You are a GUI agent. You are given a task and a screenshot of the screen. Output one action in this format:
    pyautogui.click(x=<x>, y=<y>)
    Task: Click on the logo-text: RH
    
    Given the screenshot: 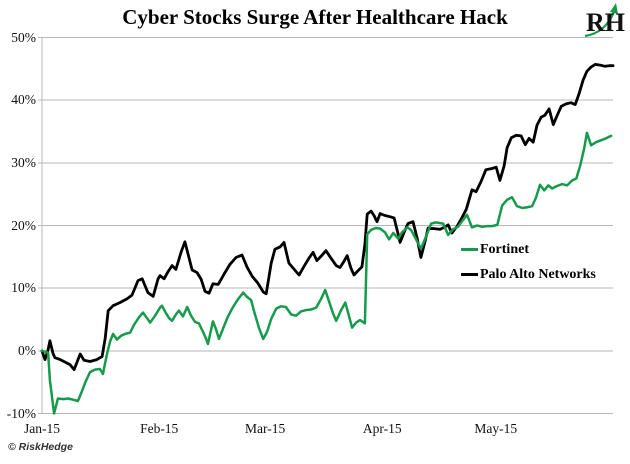 What is the action you would take?
    pyautogui.click(x=605, y=22)
    